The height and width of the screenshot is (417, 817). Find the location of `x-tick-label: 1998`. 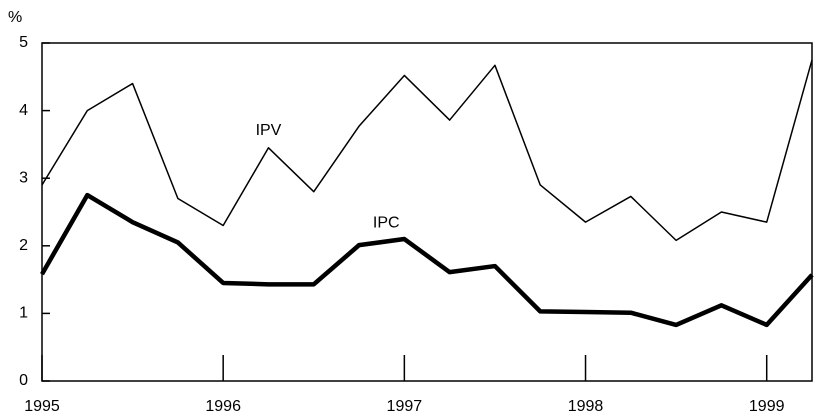

x-tick-label: 1998 is located at coordinates (586, 406).